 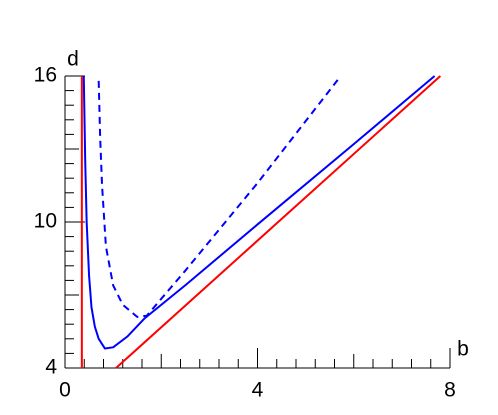 I want to click on x-tick-label: 0, so click(x=65, y=390).